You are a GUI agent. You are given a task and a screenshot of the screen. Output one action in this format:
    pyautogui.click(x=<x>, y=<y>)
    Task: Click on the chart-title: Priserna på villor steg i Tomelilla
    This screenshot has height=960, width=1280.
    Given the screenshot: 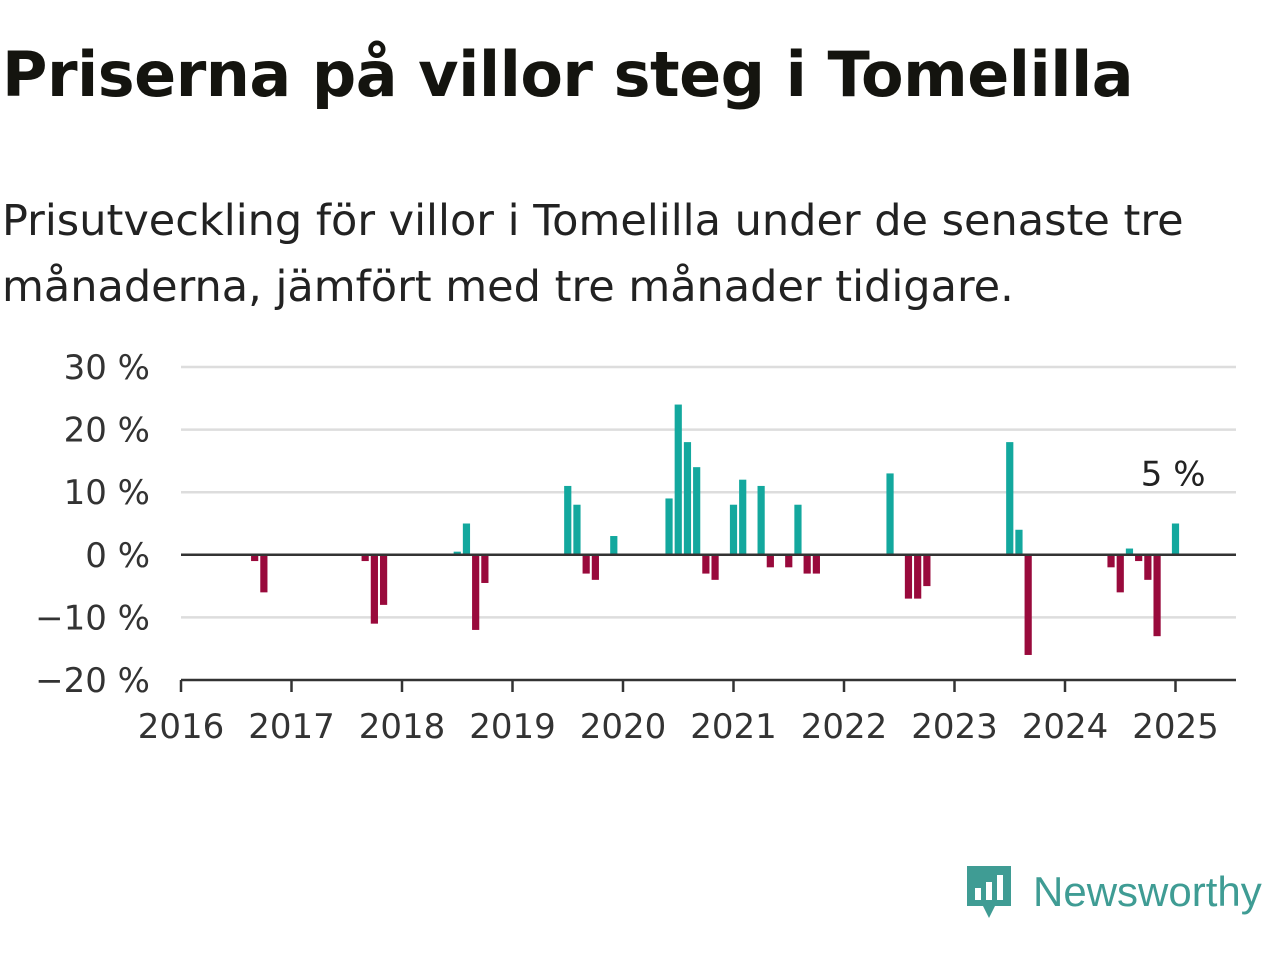 What is the action you would take?
    pyautogui.click(x=568, y=74)
    